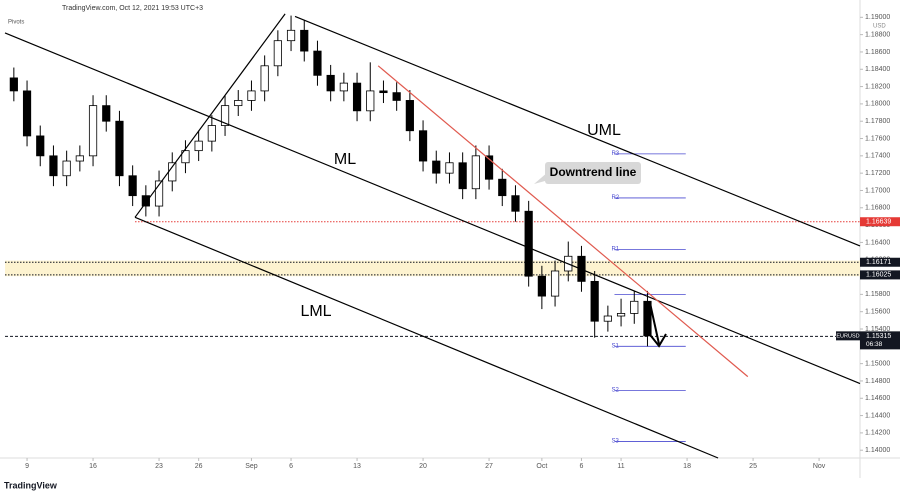 This screenshot has width=900, height=494. What do you see at coordinates (615, 249) in the screenshot?
I see `pivot-label: R1` at bounding box center [615, 249].